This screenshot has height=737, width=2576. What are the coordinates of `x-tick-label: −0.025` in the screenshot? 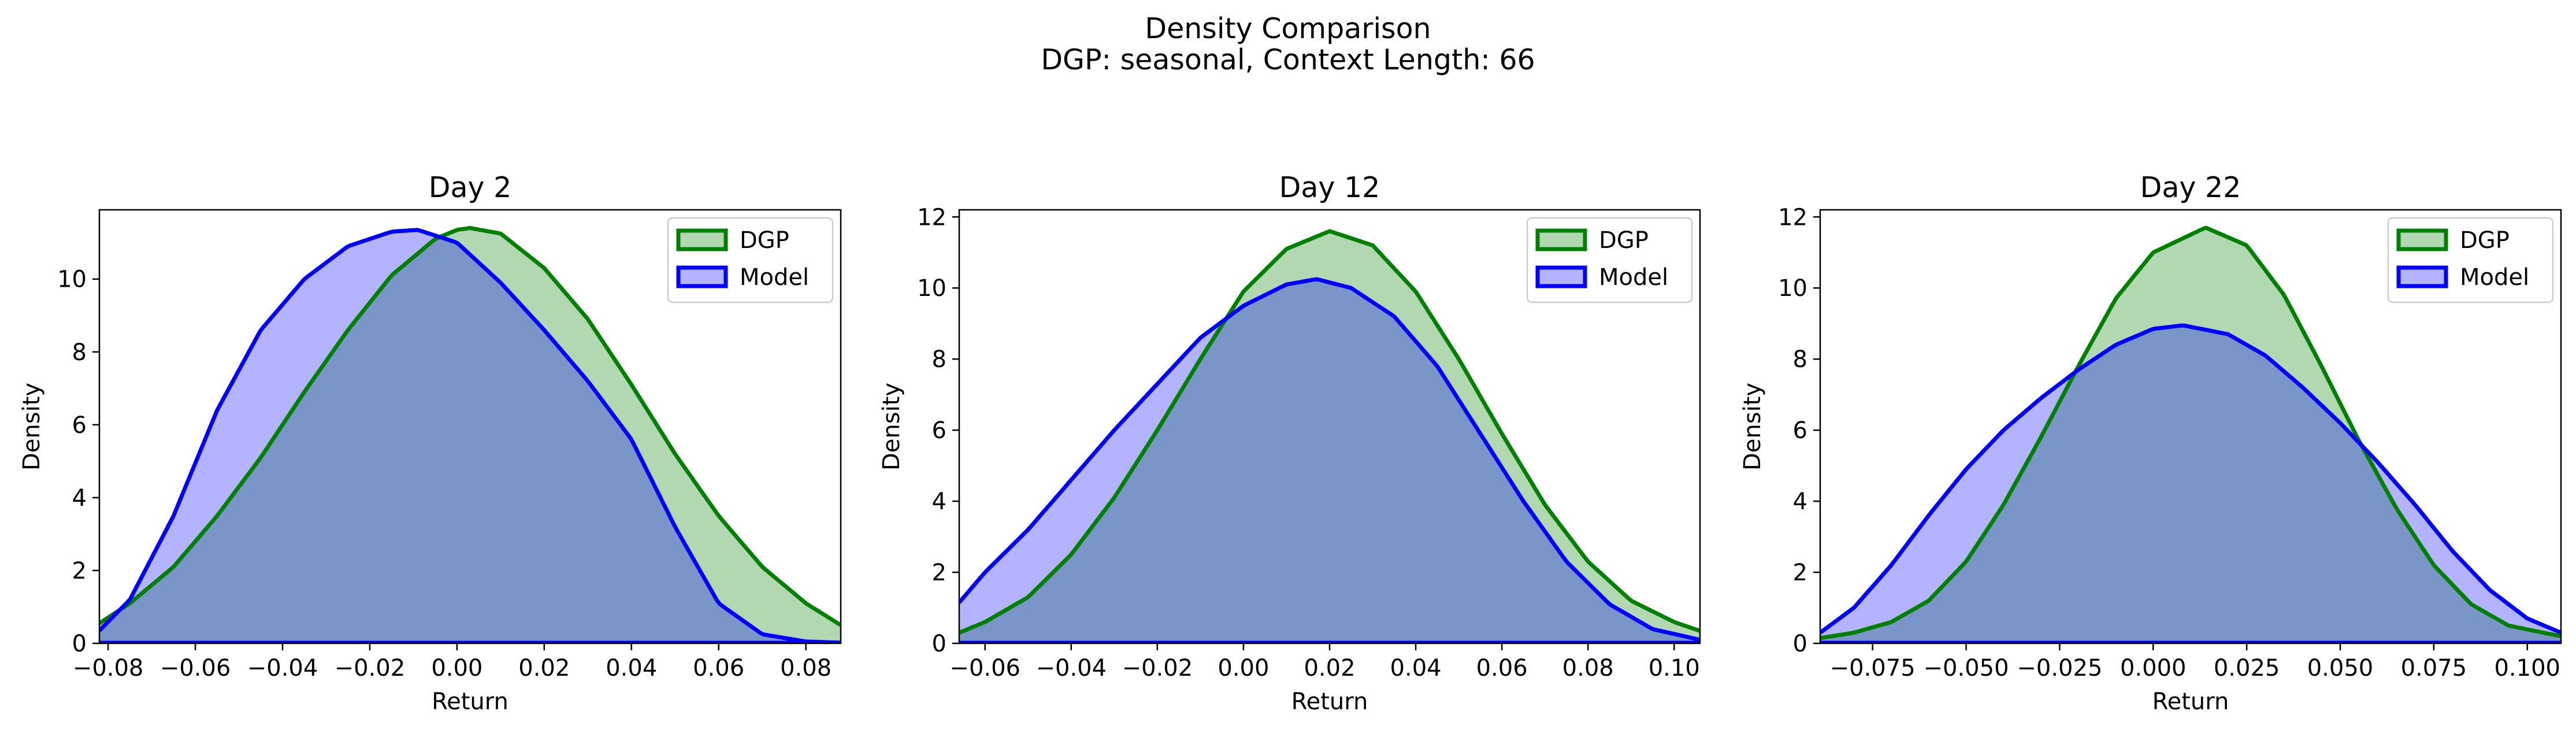 It's located at (2060, 668).